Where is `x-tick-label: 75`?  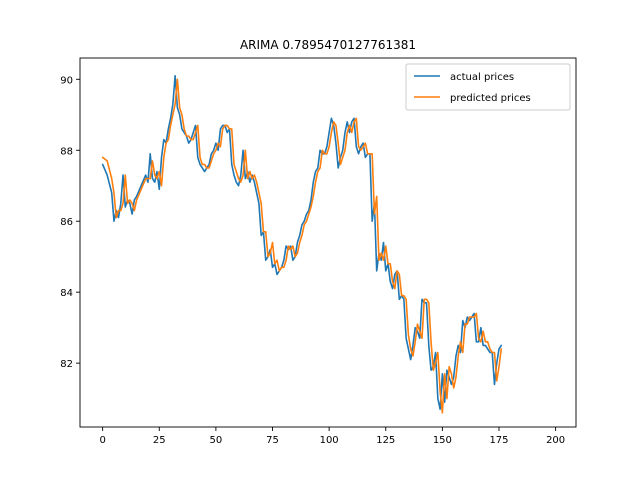
x-tick-label: 75 is located at coordinates (272, 440).